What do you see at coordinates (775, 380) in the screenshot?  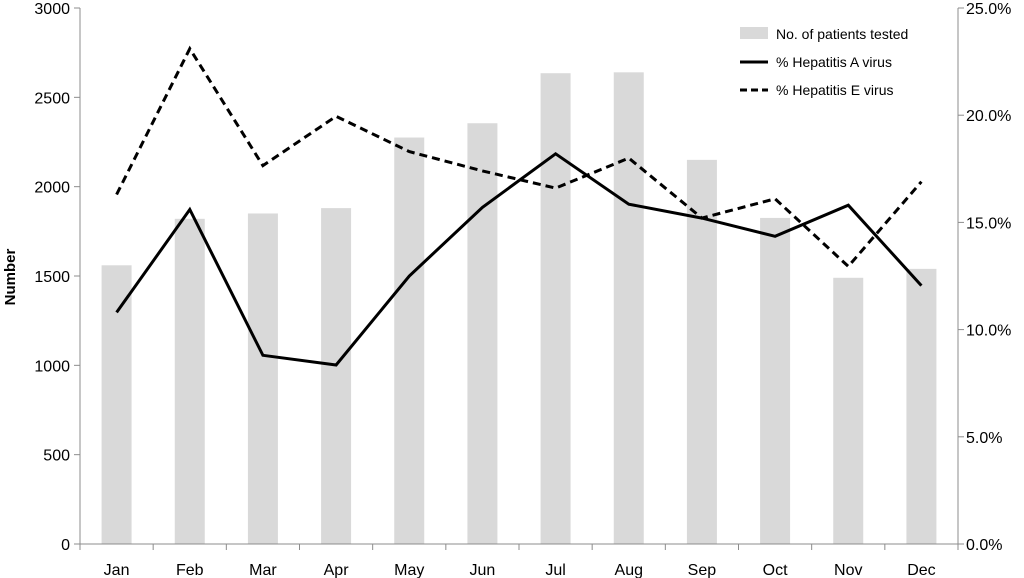 I see `bar-oct` at bounding box center [775, 380].